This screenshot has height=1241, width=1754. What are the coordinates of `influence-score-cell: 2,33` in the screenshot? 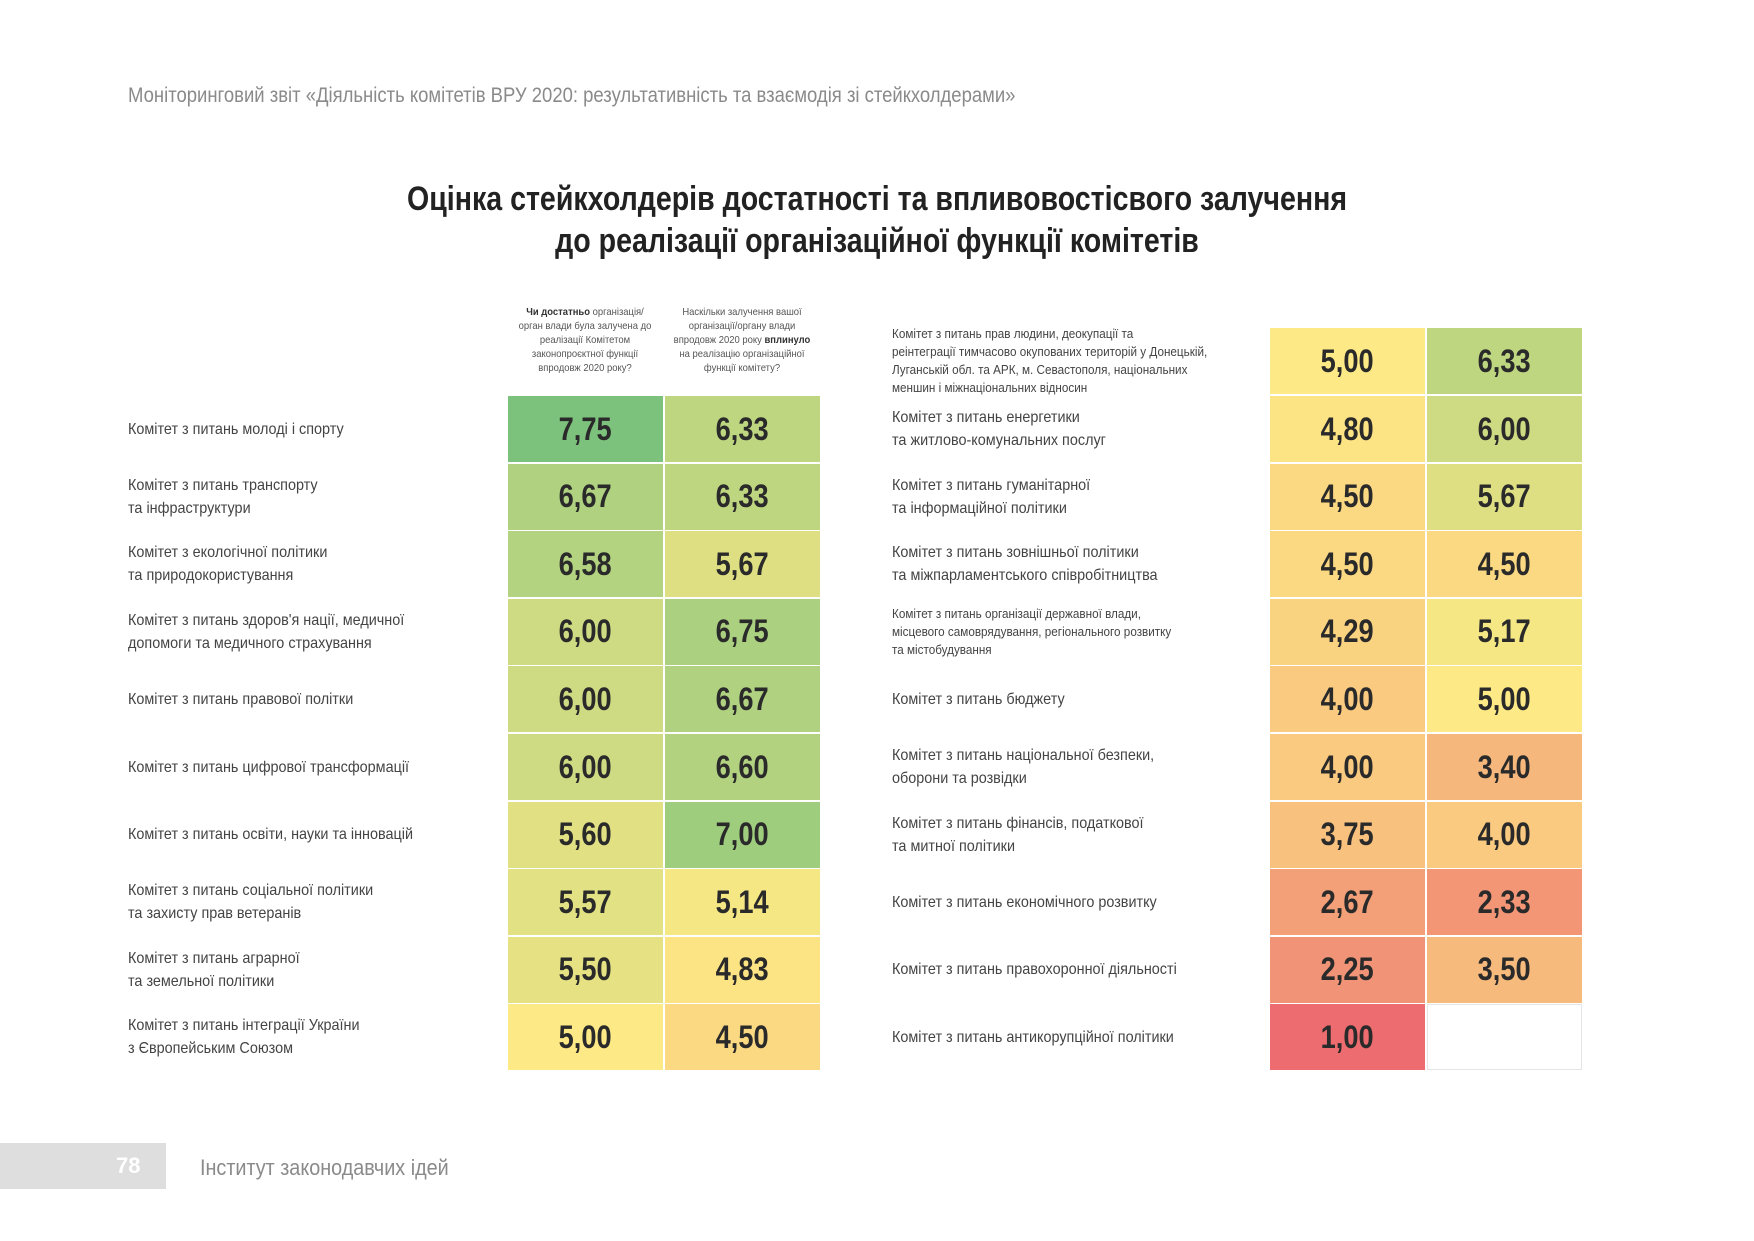 It's located at (1504, 902).